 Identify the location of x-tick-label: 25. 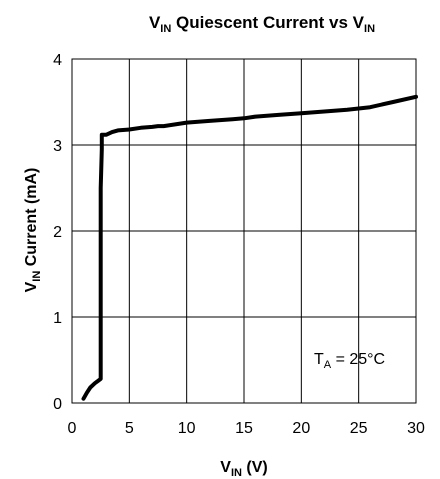
(359, 428).